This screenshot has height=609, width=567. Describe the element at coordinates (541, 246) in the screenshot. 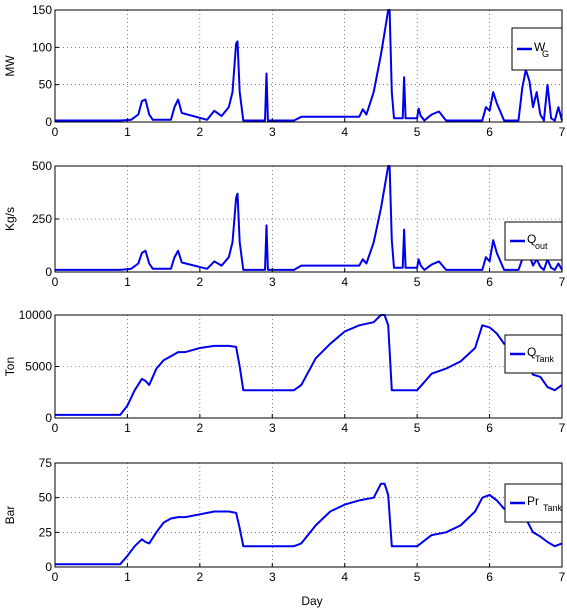

I see `legend-subscript: out` at that location.